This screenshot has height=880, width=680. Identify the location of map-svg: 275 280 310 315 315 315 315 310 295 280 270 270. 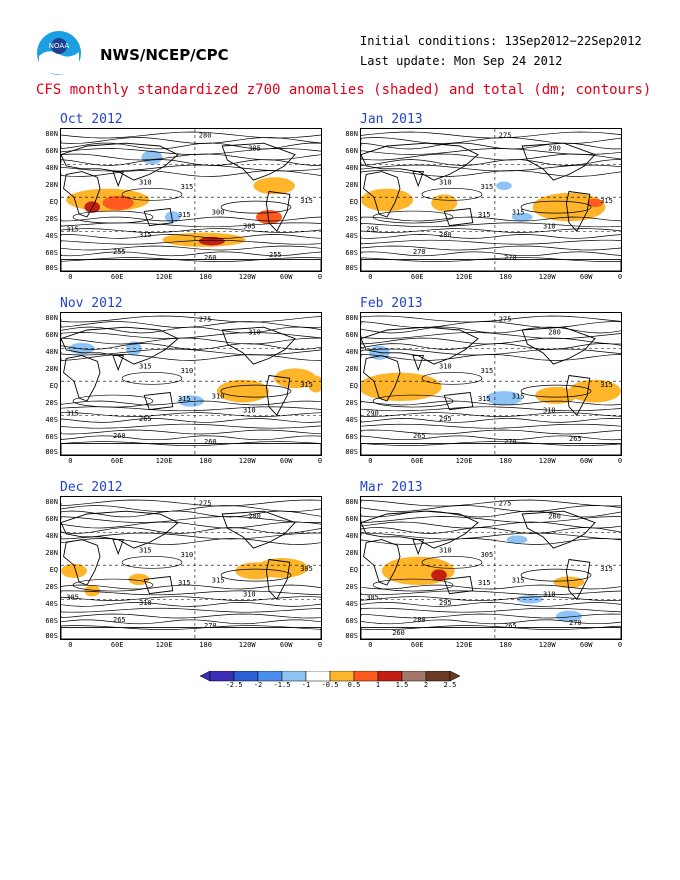
(491, 200).